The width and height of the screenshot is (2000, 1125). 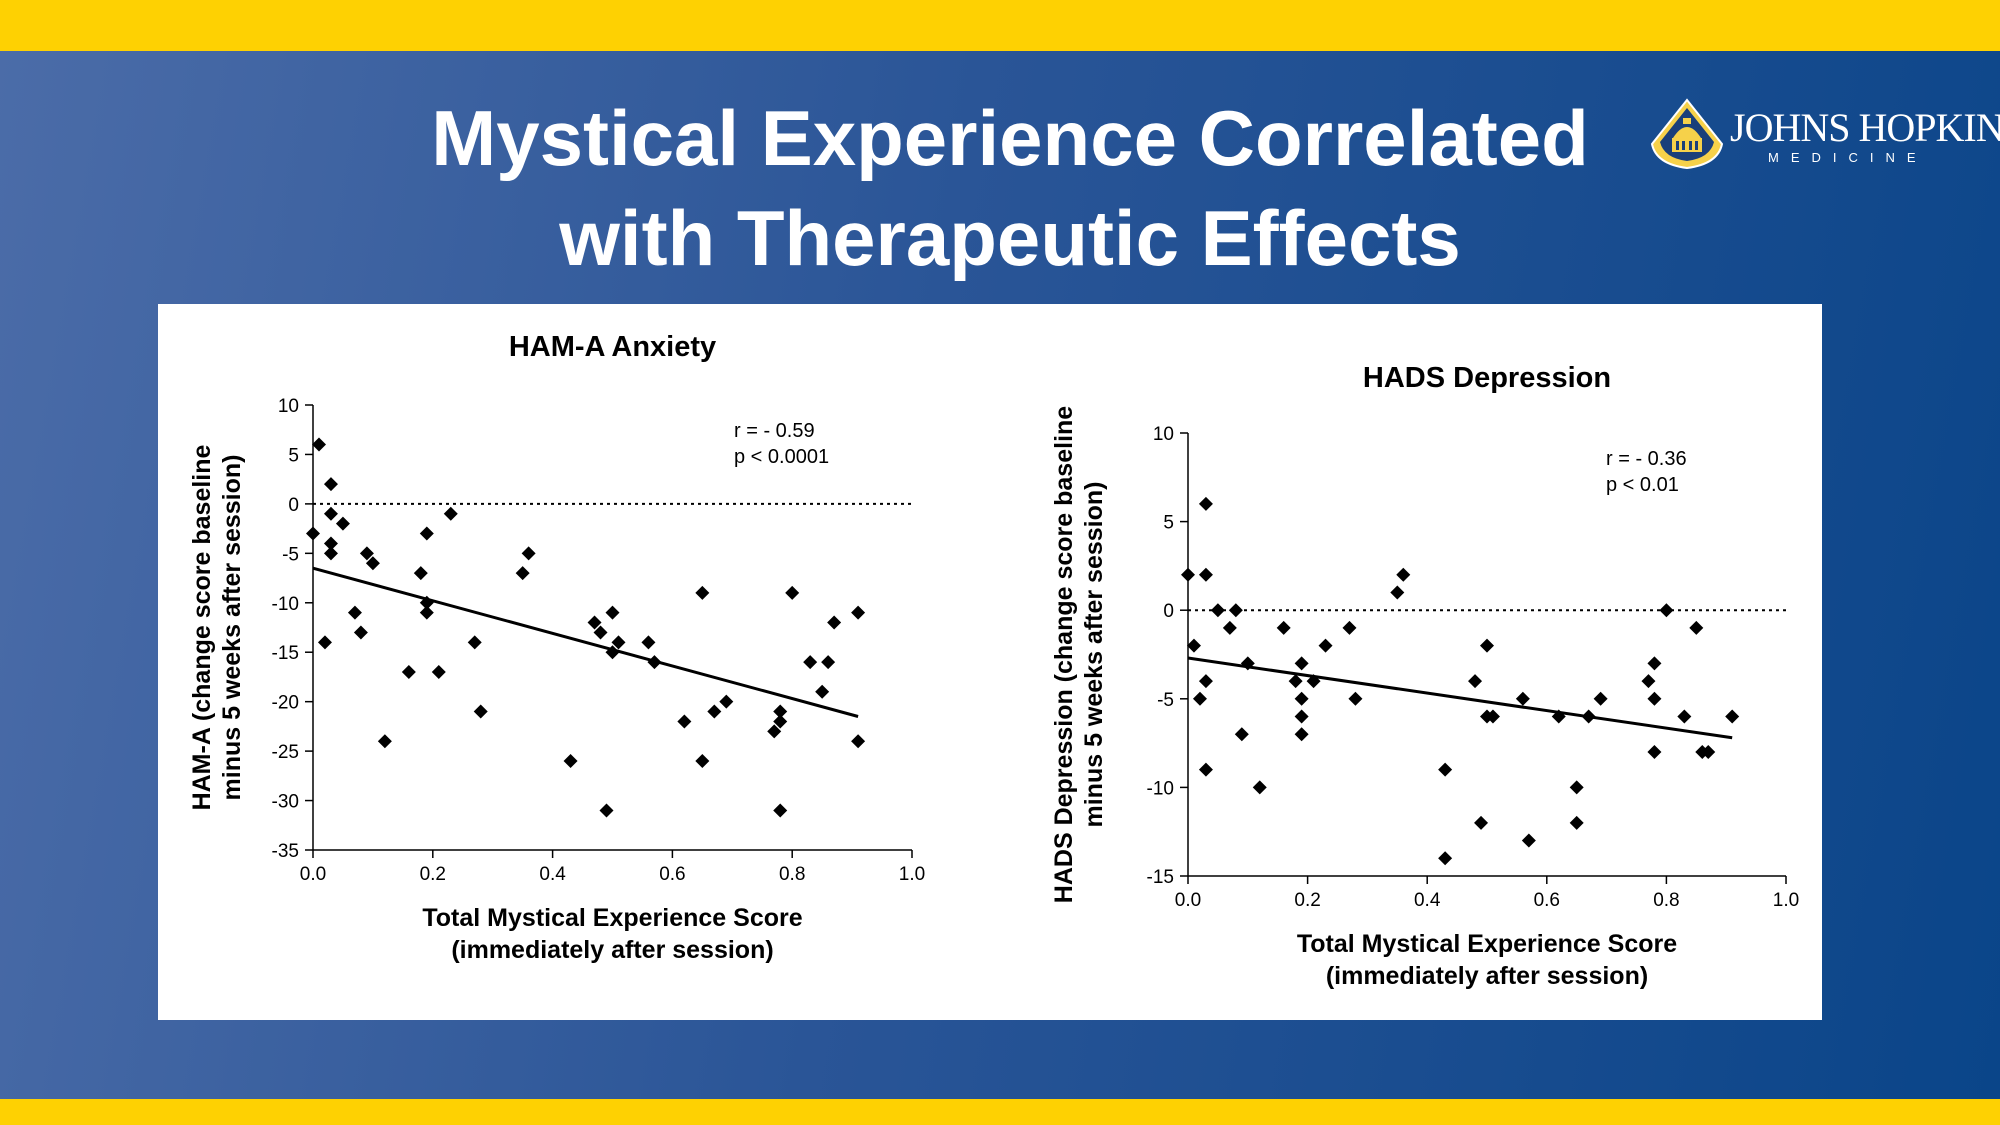 I want to click on chart1-y-tick-label: -5, so click(x=290, y=554).